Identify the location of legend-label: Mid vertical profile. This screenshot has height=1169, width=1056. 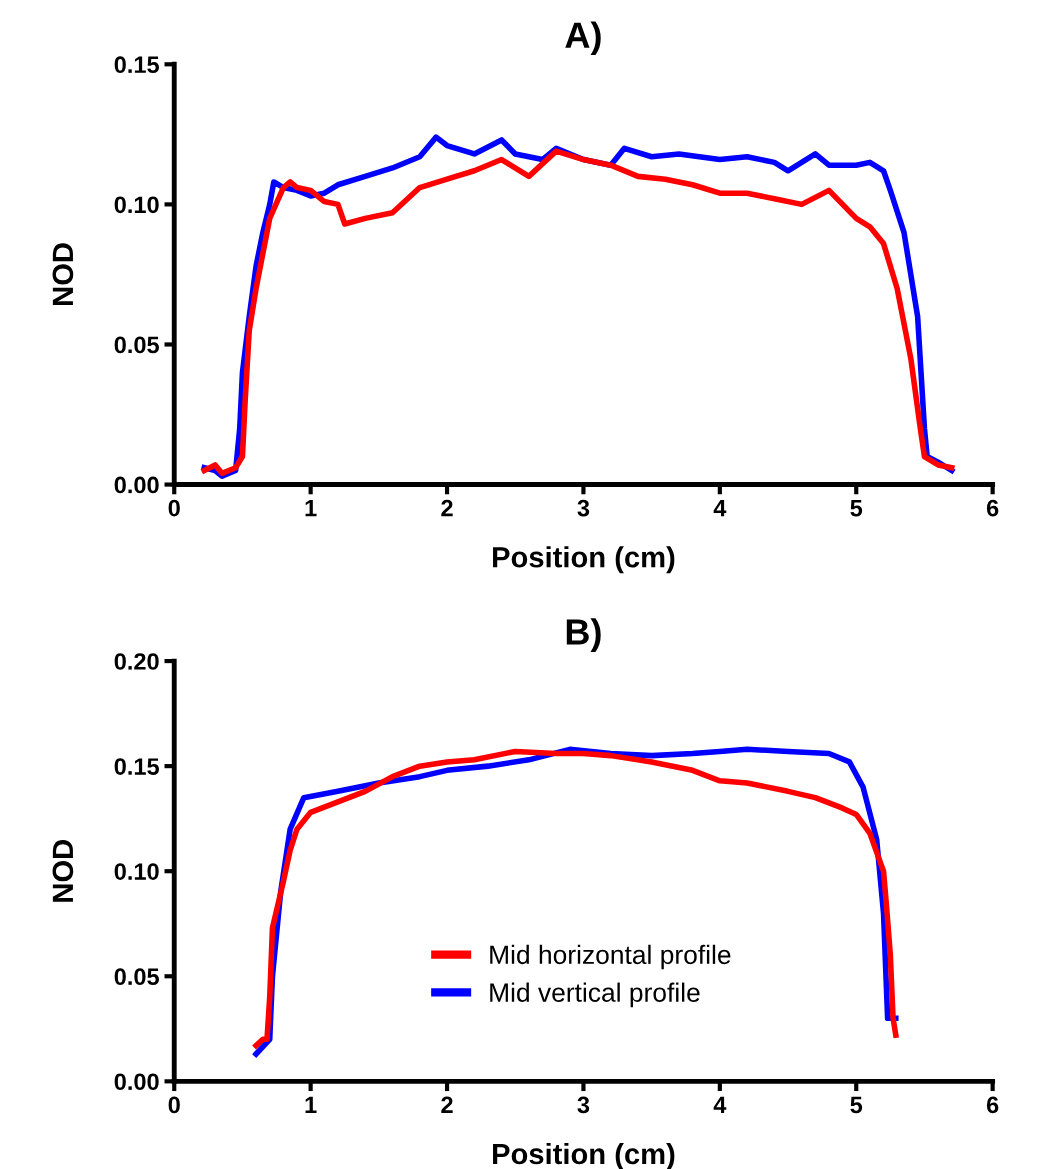
(595, 995).